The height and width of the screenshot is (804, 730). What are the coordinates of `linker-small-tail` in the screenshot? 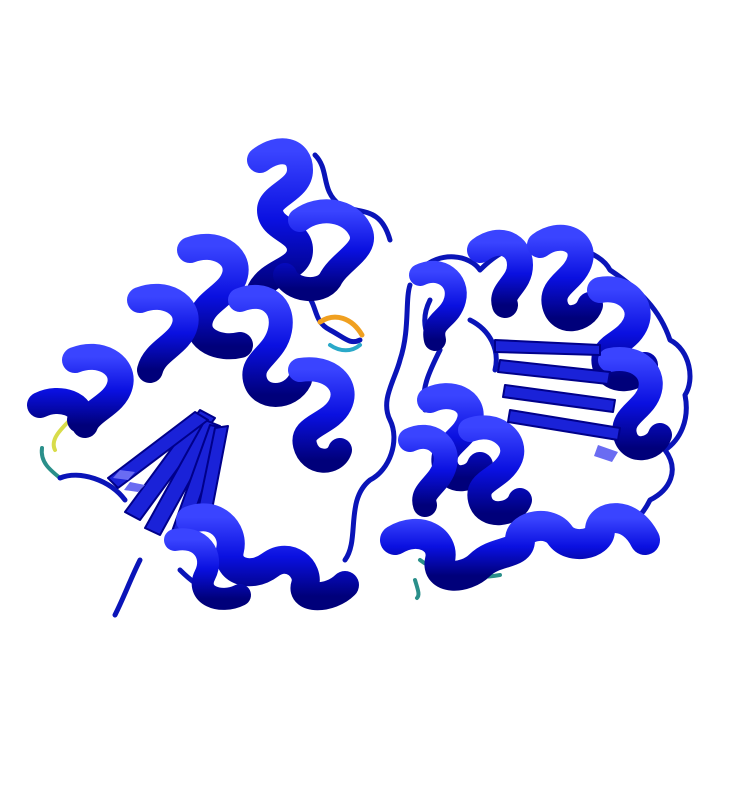 It's located at (417, 589).